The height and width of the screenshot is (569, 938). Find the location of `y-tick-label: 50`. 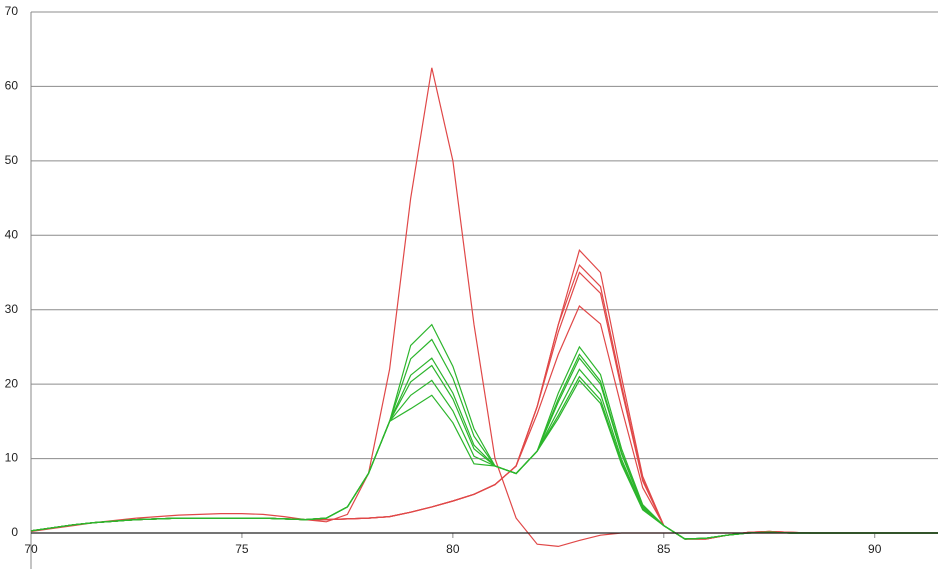

y-tick-label: 50 is located at coordinates (12, 160).